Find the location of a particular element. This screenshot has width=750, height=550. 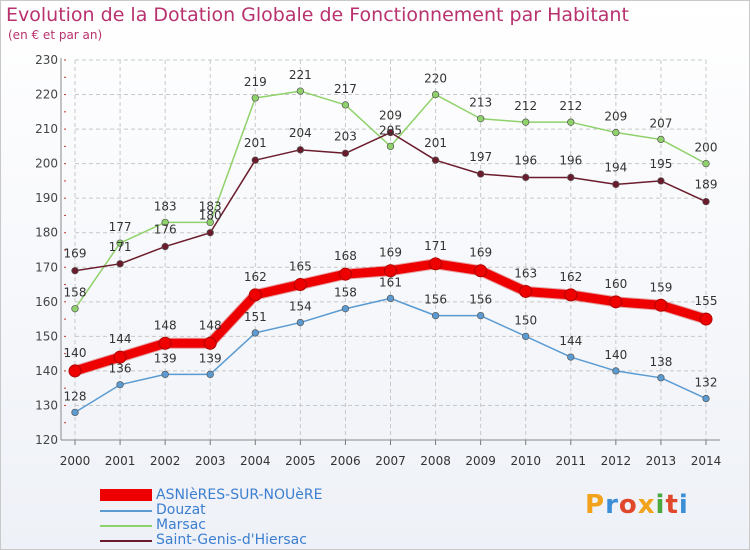

series-3-point-2010 is located at coordinates (526, 291).